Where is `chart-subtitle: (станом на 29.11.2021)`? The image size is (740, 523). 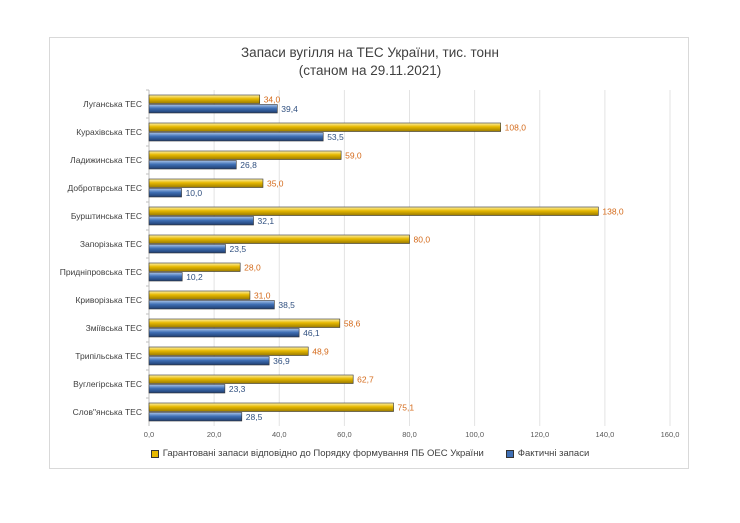 chart-subtitle: (станом на 29.11.2021) is located at coordinates (370, 70).